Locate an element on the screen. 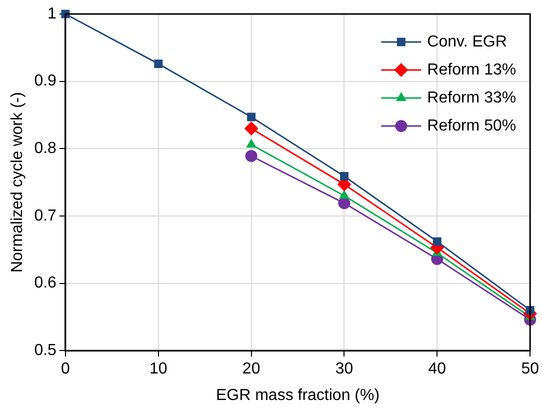  legend-label: Reform 33% is located at coordinates (471, 97).